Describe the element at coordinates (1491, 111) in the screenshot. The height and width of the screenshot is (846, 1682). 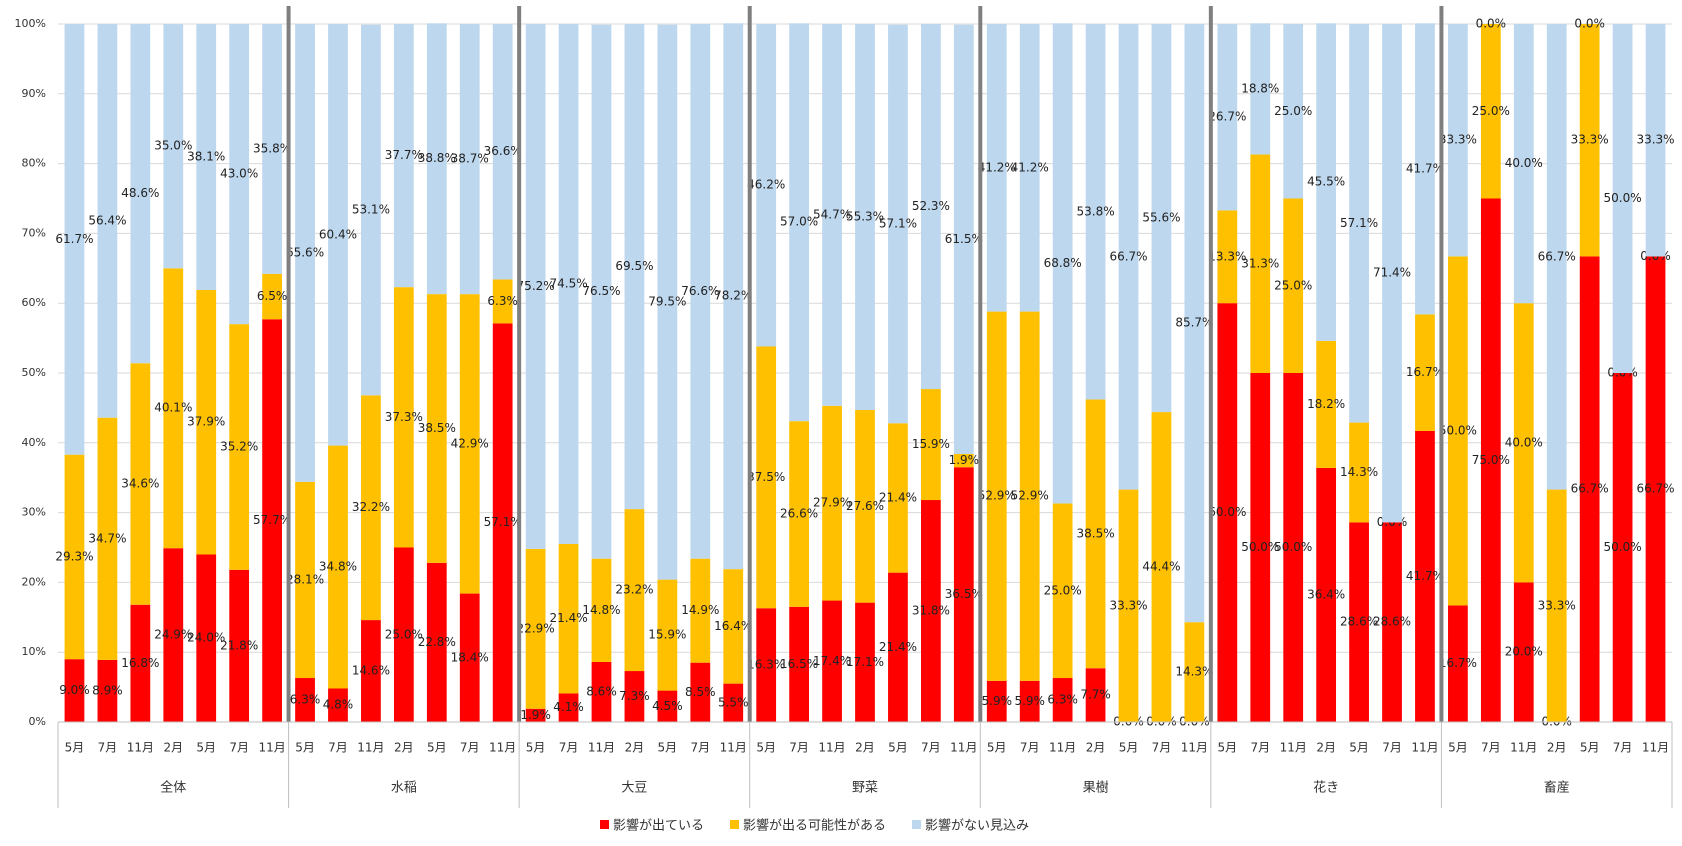
I see `data-label: 25.0%` at that location.